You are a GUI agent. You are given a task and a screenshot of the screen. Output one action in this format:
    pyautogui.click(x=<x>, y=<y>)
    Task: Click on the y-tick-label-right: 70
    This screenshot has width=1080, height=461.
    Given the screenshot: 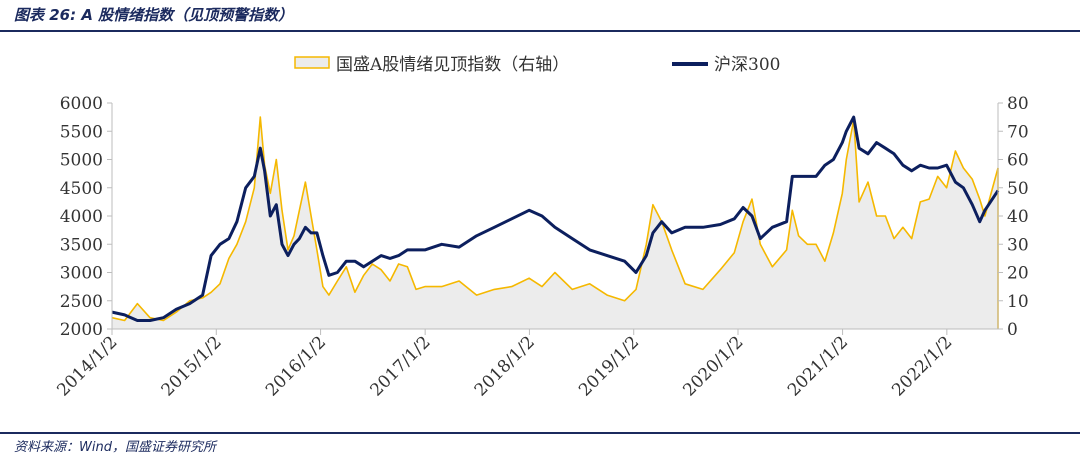 What is the action you would take?
    pyautogui.click(x=1018, y=132)
    